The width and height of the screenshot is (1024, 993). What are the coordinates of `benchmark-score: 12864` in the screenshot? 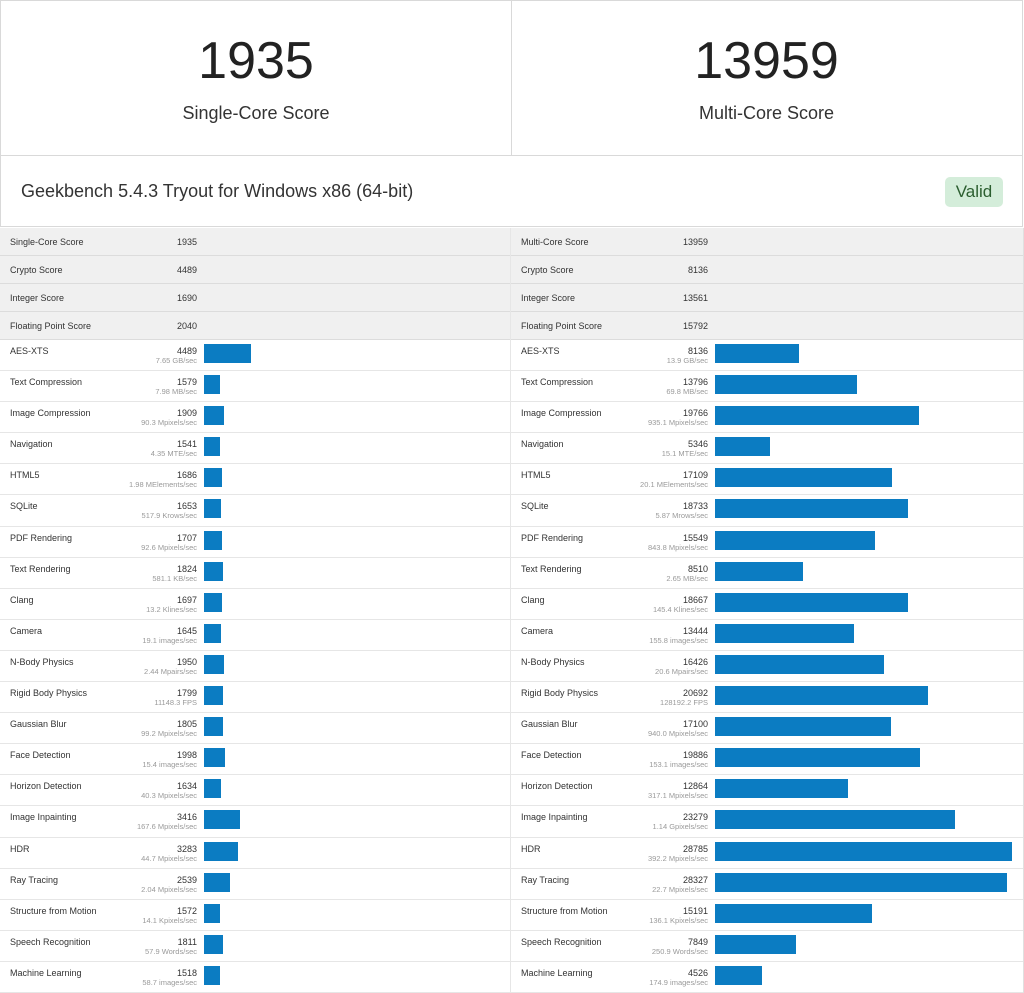 It's located at (695, 786).